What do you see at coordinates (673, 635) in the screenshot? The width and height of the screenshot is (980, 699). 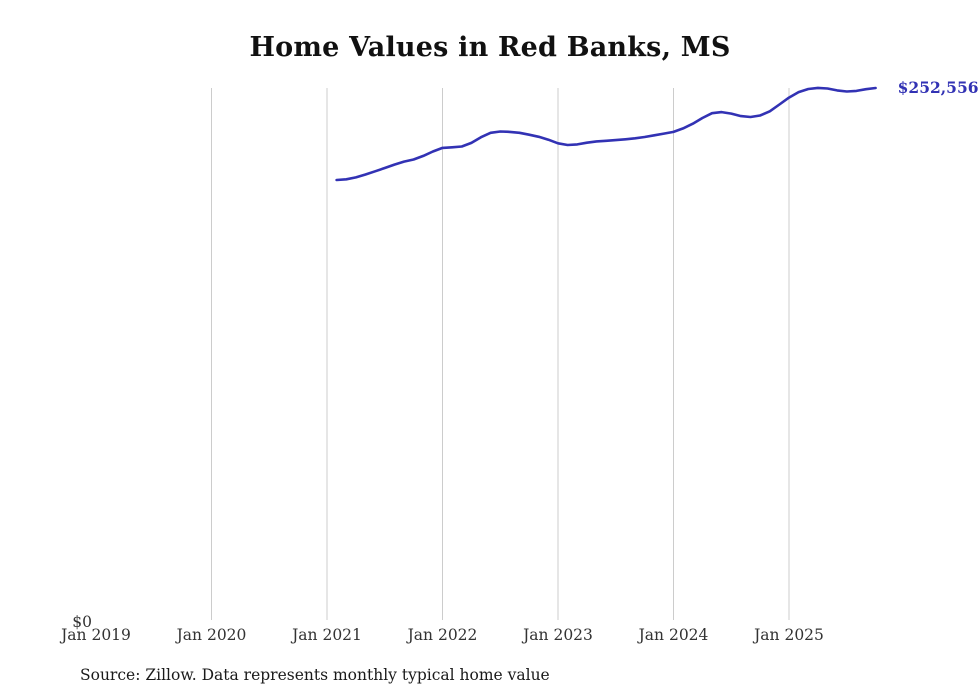 I see `x-tick-label: Jan 2024` at bounding box center [673, 635].